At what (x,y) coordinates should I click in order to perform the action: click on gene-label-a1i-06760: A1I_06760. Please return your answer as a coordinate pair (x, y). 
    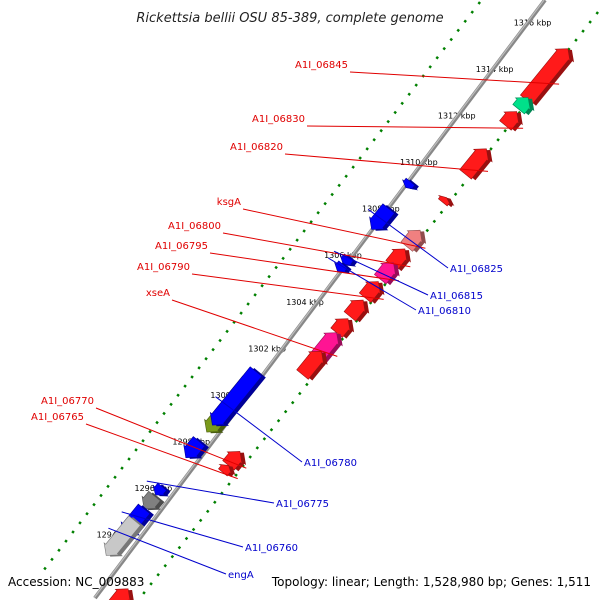
    Looking at the image, I should click on (271, 548).